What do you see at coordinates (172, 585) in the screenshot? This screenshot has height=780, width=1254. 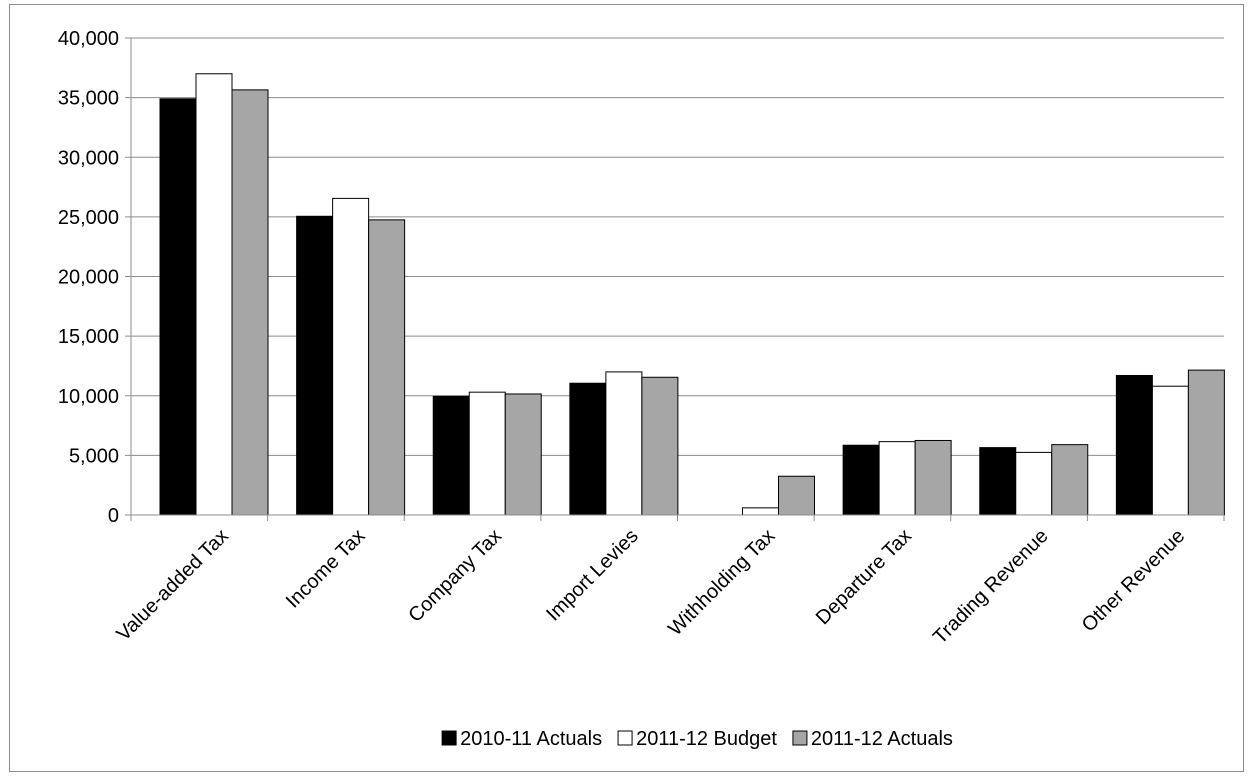 I see `x-tick-label: Value-added Tax` at bounding box center [172, 585].